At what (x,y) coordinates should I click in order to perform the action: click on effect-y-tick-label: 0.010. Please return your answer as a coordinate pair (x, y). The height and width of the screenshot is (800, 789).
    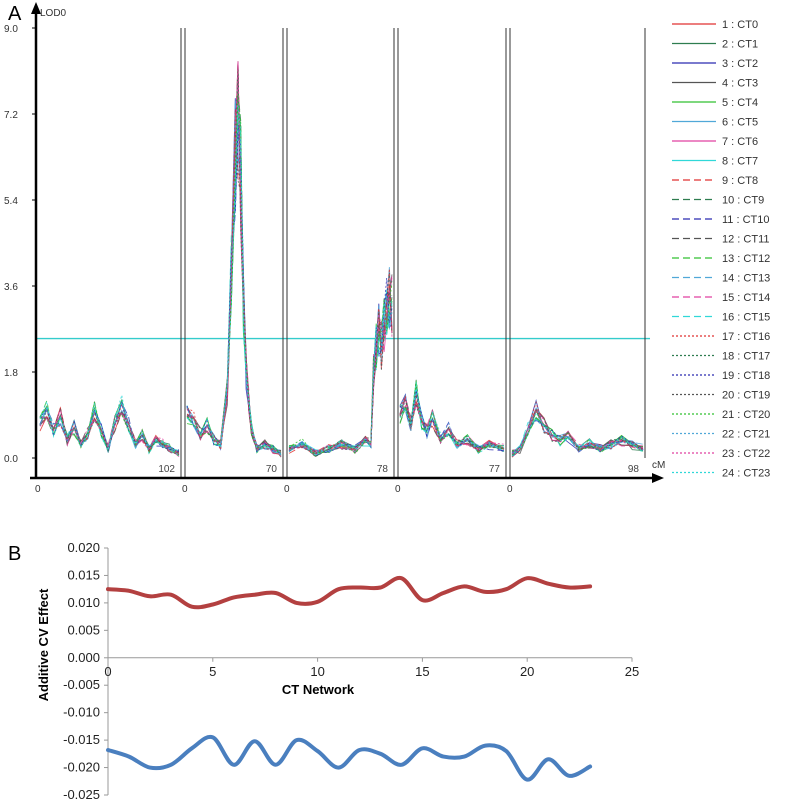
    Looking at the image, I should click on (83, 602).